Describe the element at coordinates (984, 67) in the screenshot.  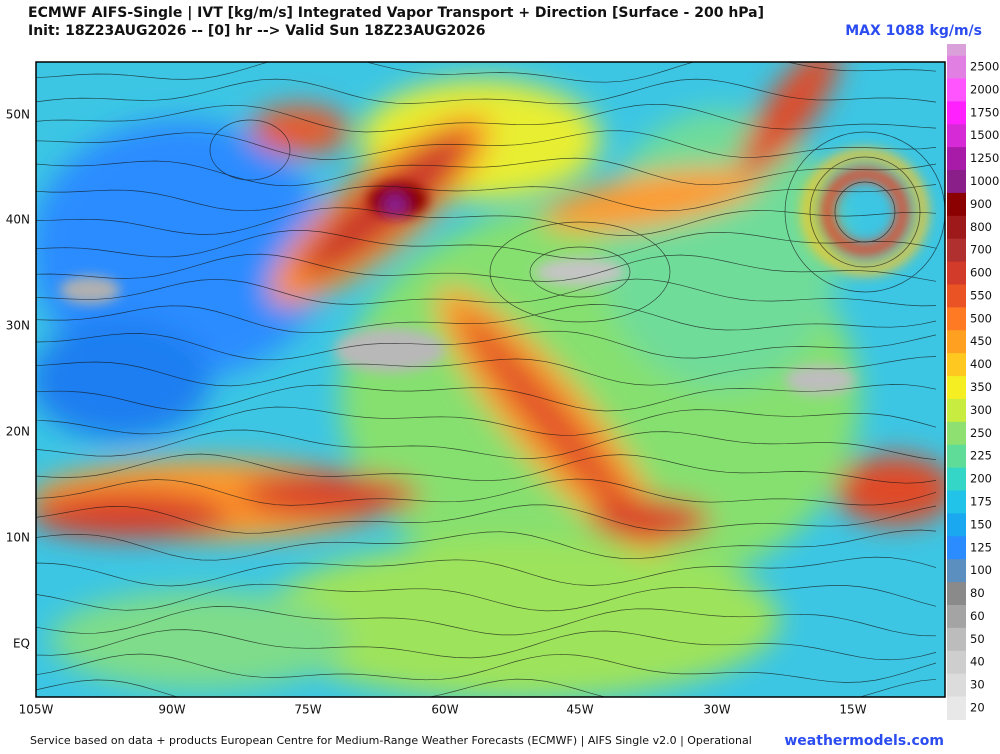
I see `colorbar-label: 2500` at that location.